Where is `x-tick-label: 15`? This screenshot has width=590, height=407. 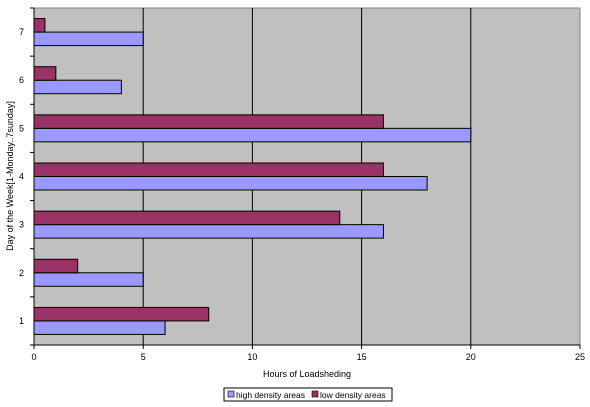 x-tick-label: 15 is located at coordinates (362, 357).